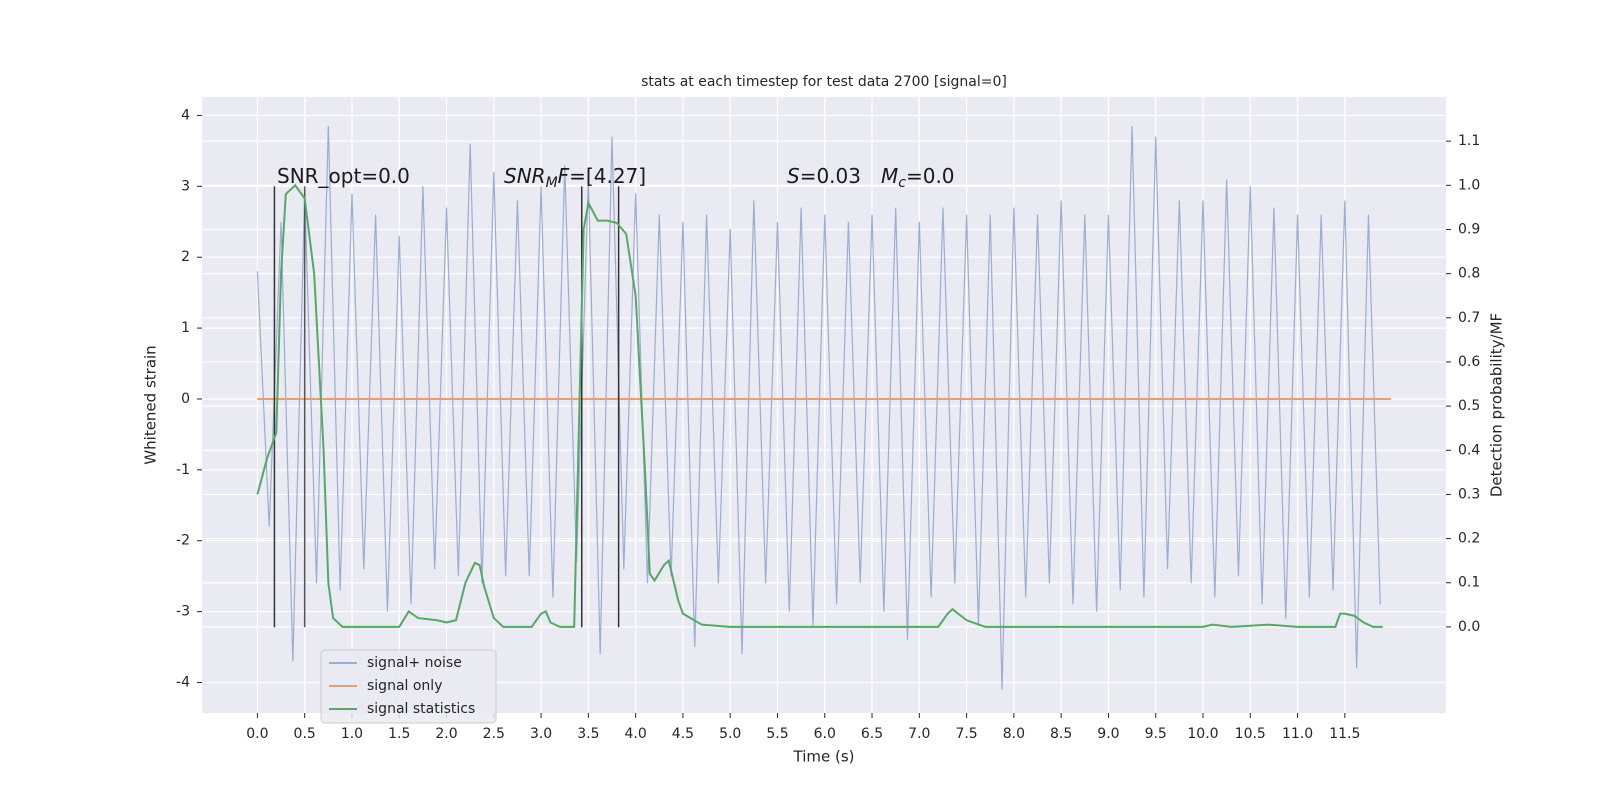  What do you see at coordinates (151, 404) in the screenshot?
I see `y-axis-label: Whitened strain` at bounding box center [151, 404].